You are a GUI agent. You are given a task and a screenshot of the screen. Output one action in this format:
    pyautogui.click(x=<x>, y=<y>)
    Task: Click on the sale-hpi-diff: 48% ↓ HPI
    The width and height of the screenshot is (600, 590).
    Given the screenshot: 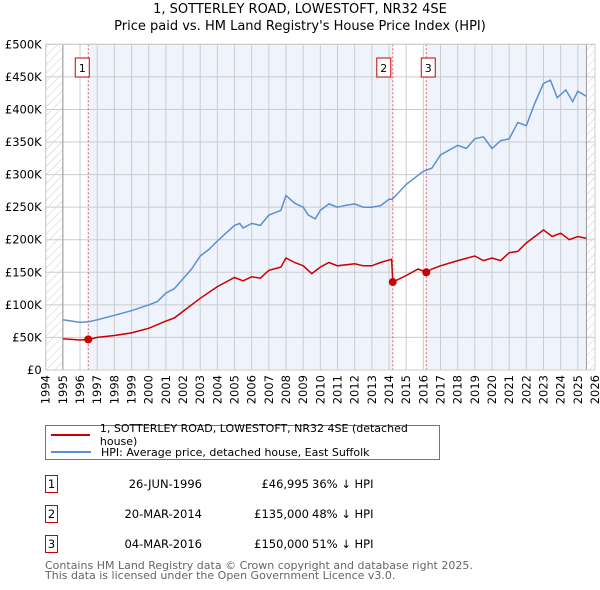 What is the action you would take?
    pyautogui.click(x=343, y=514)
    